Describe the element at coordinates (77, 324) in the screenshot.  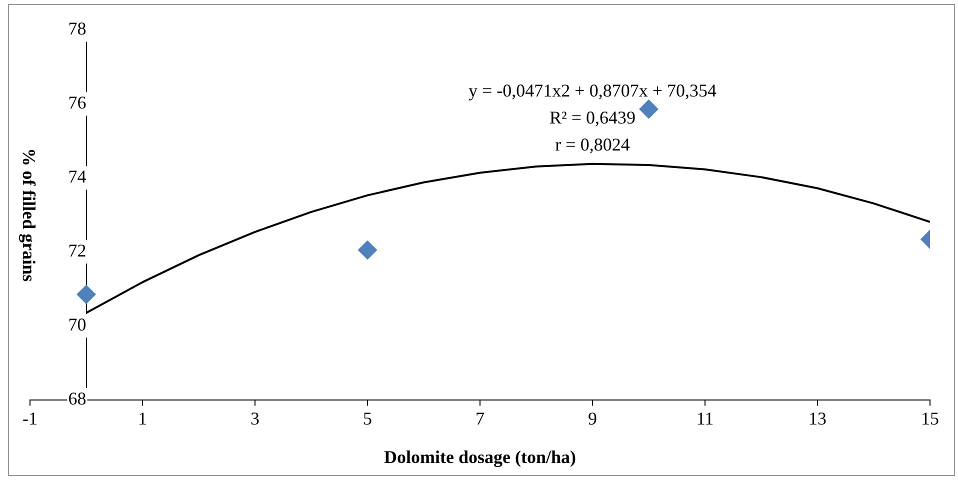
I see `y-tick-label: 70` at that location.